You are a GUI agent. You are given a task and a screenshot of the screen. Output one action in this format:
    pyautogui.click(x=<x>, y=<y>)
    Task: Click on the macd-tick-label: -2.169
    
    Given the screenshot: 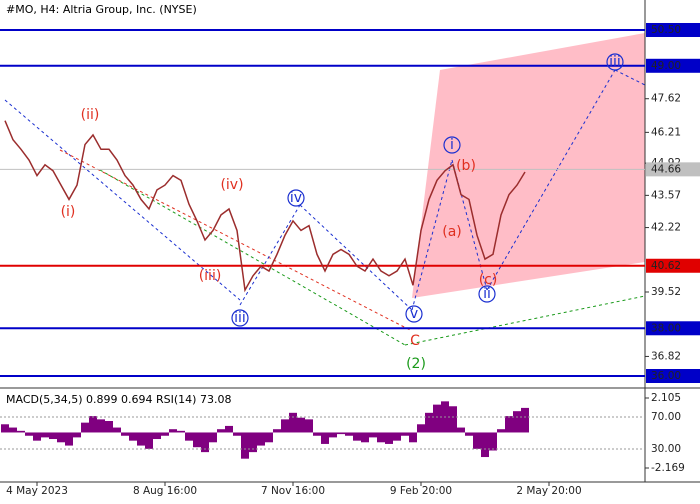 What is the action you would take?
    pyautogui.click(x=668, y=468)
    